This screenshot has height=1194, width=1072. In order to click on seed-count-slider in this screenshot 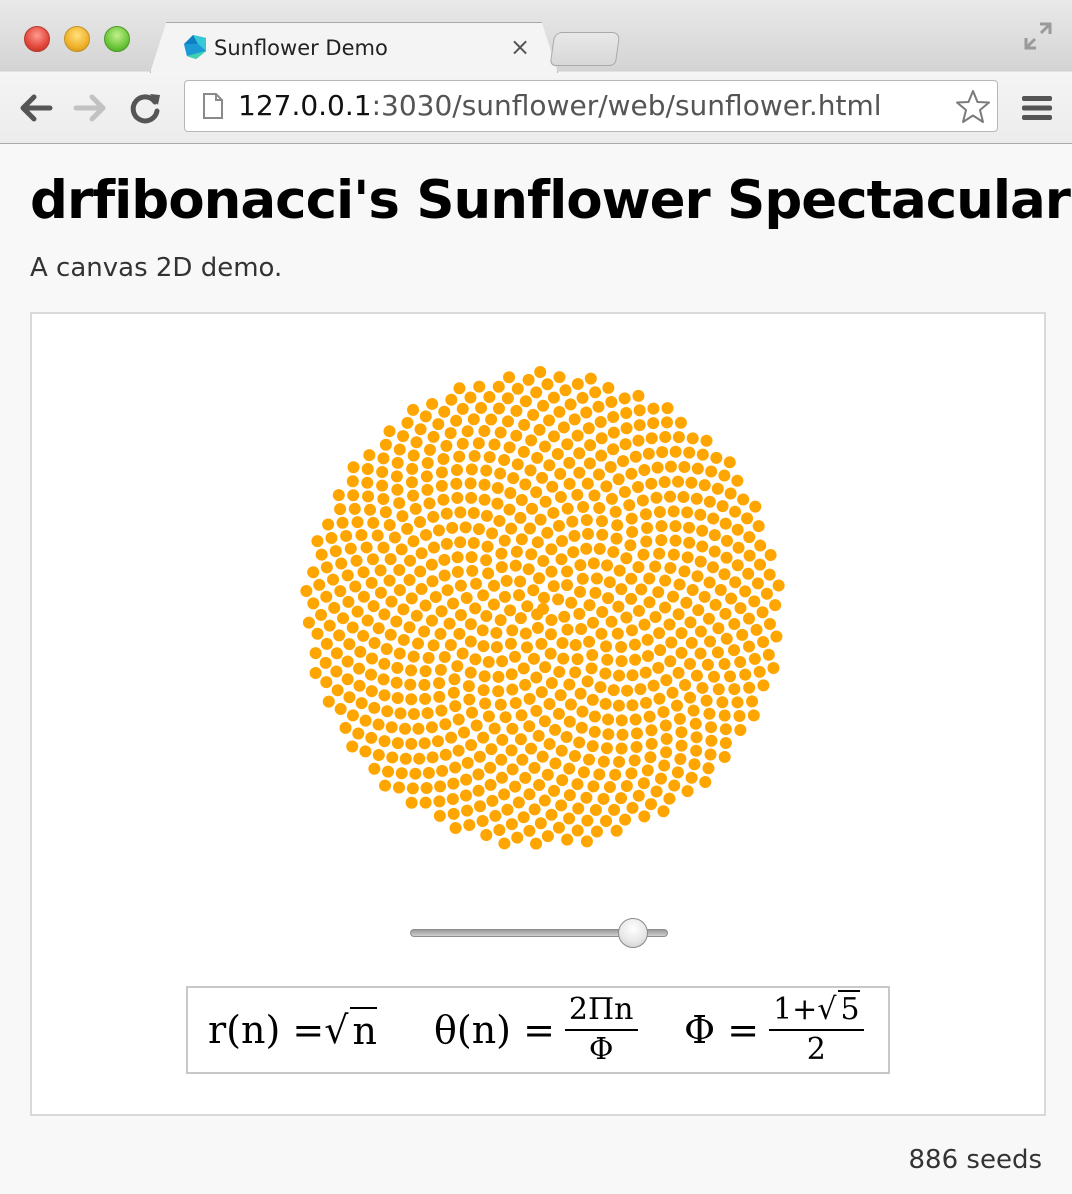, I will do `click(539, 933)`.